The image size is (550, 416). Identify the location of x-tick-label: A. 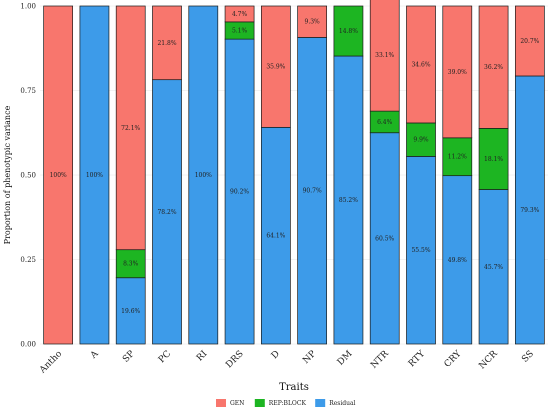
(94, 355).